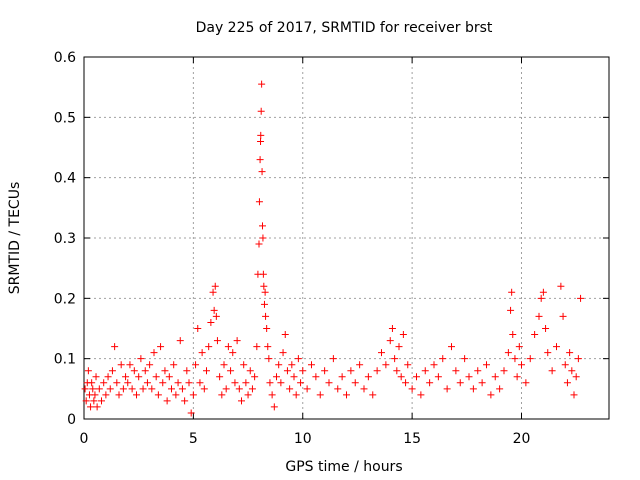 The height and width of the screenshot is (480, 640). What do you see at coordinates (522, 439) in the screenshot?
I see `x-tick-label: 20` at bounding box center [522, 439].